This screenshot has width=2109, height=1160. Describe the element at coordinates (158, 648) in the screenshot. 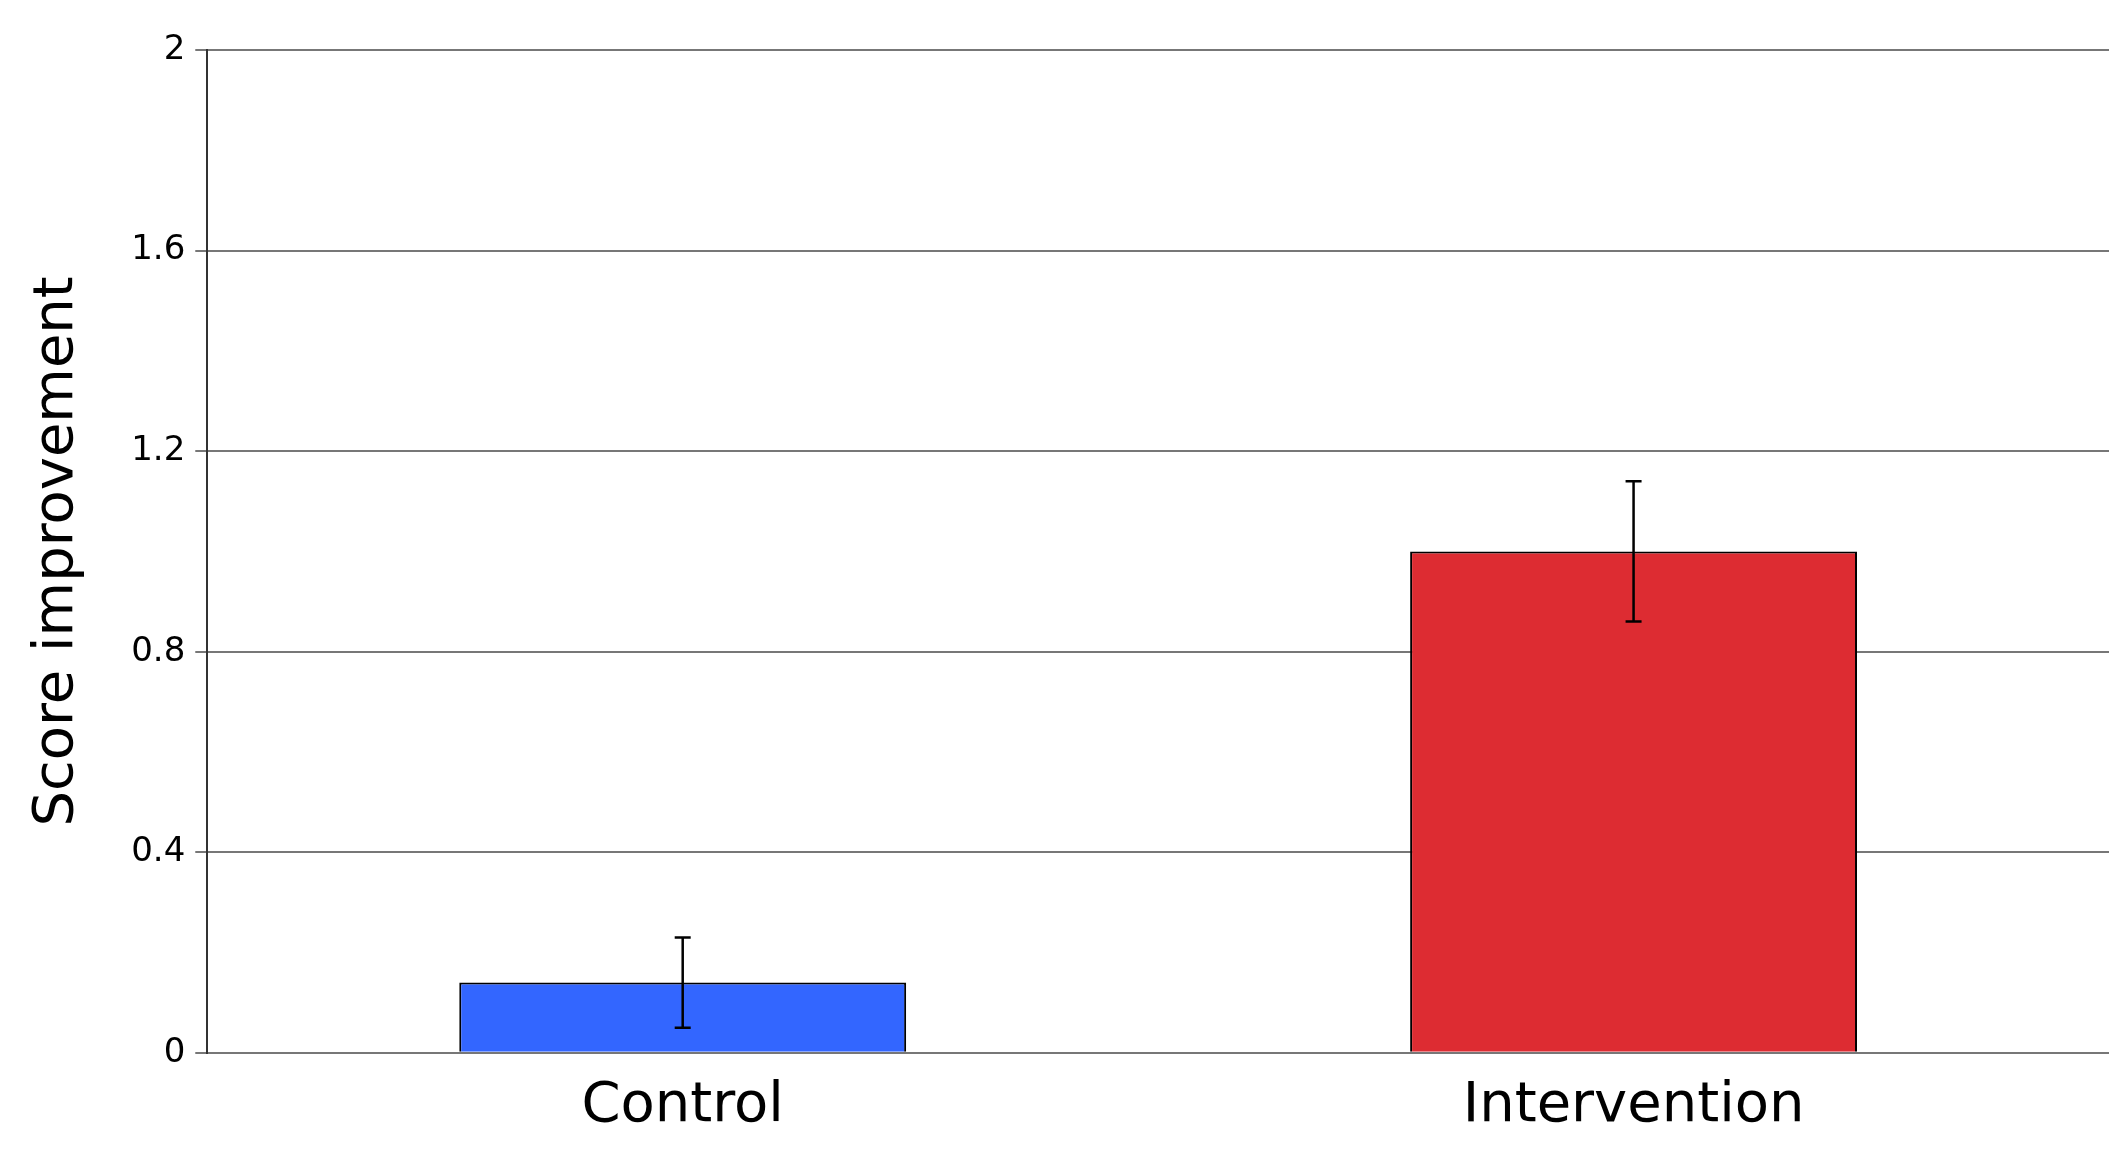

I see `y-tick-label: 0.8` at that location.